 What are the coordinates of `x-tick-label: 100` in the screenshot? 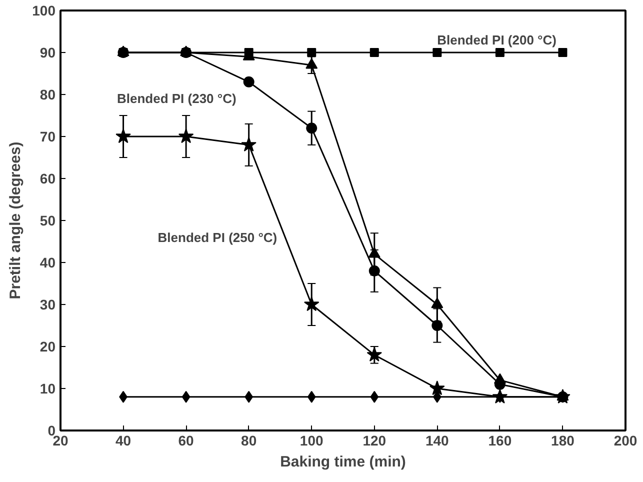 It's located at (312, 440).